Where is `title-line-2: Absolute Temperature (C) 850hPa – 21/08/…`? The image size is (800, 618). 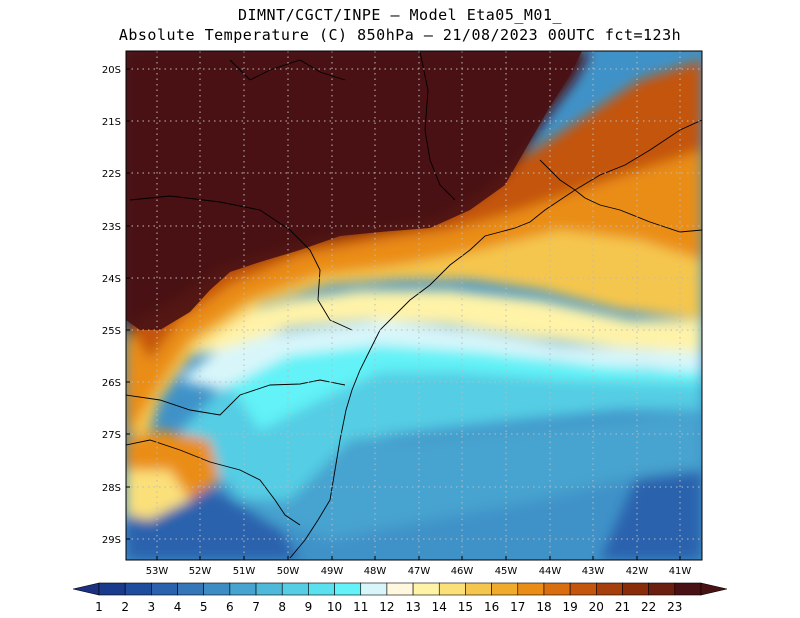
title-line-2: Absolute Temperature (C) 850hPa – 21/08/… is located at coordinates (400, 35).